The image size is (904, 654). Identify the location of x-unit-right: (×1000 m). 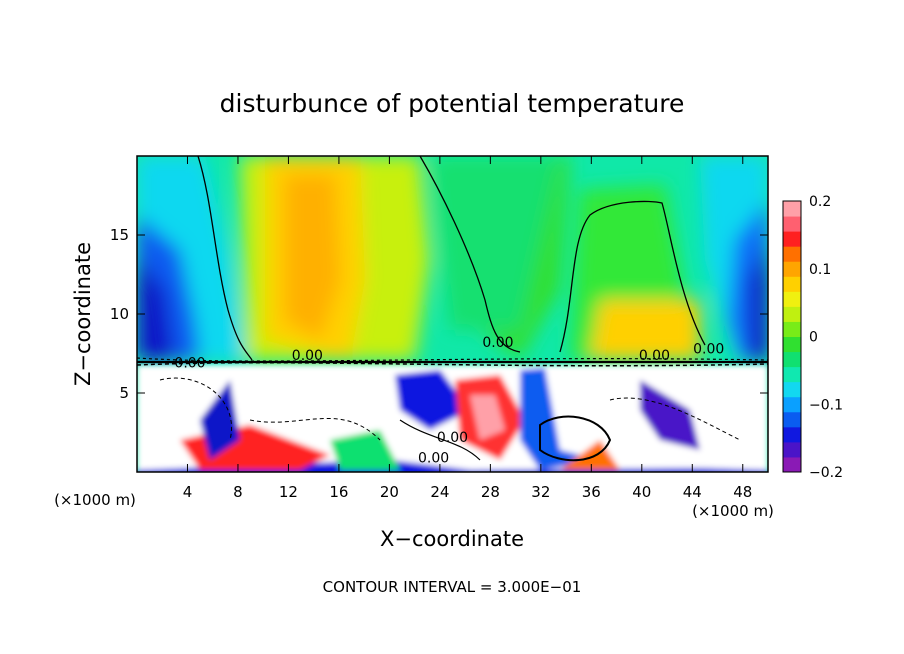
(733, 511).